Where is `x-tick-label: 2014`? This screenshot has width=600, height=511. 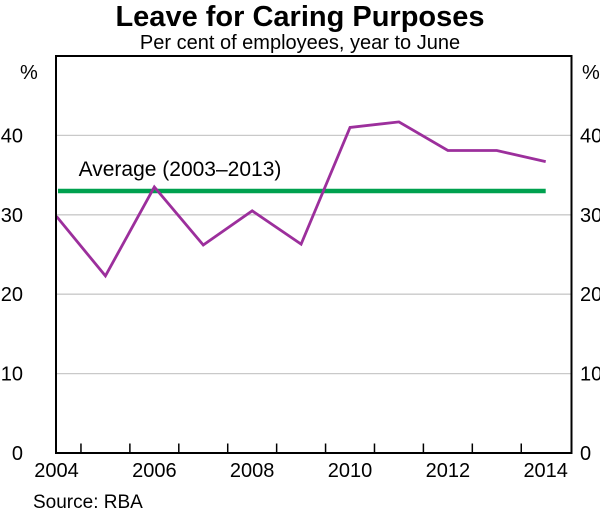 x-tick-label: 2014 is located at coordinates (545, 471).